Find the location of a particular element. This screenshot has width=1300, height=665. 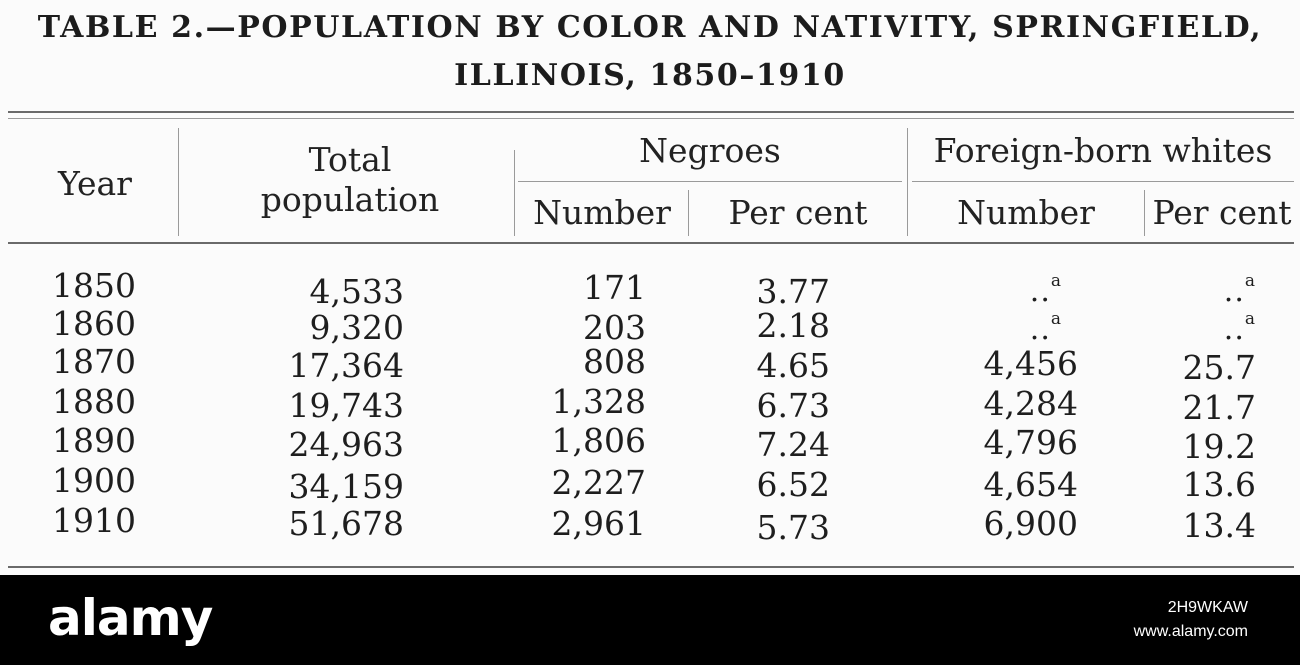

row-negro-per-cent: 5.73 is located at coordinates (793, 527).